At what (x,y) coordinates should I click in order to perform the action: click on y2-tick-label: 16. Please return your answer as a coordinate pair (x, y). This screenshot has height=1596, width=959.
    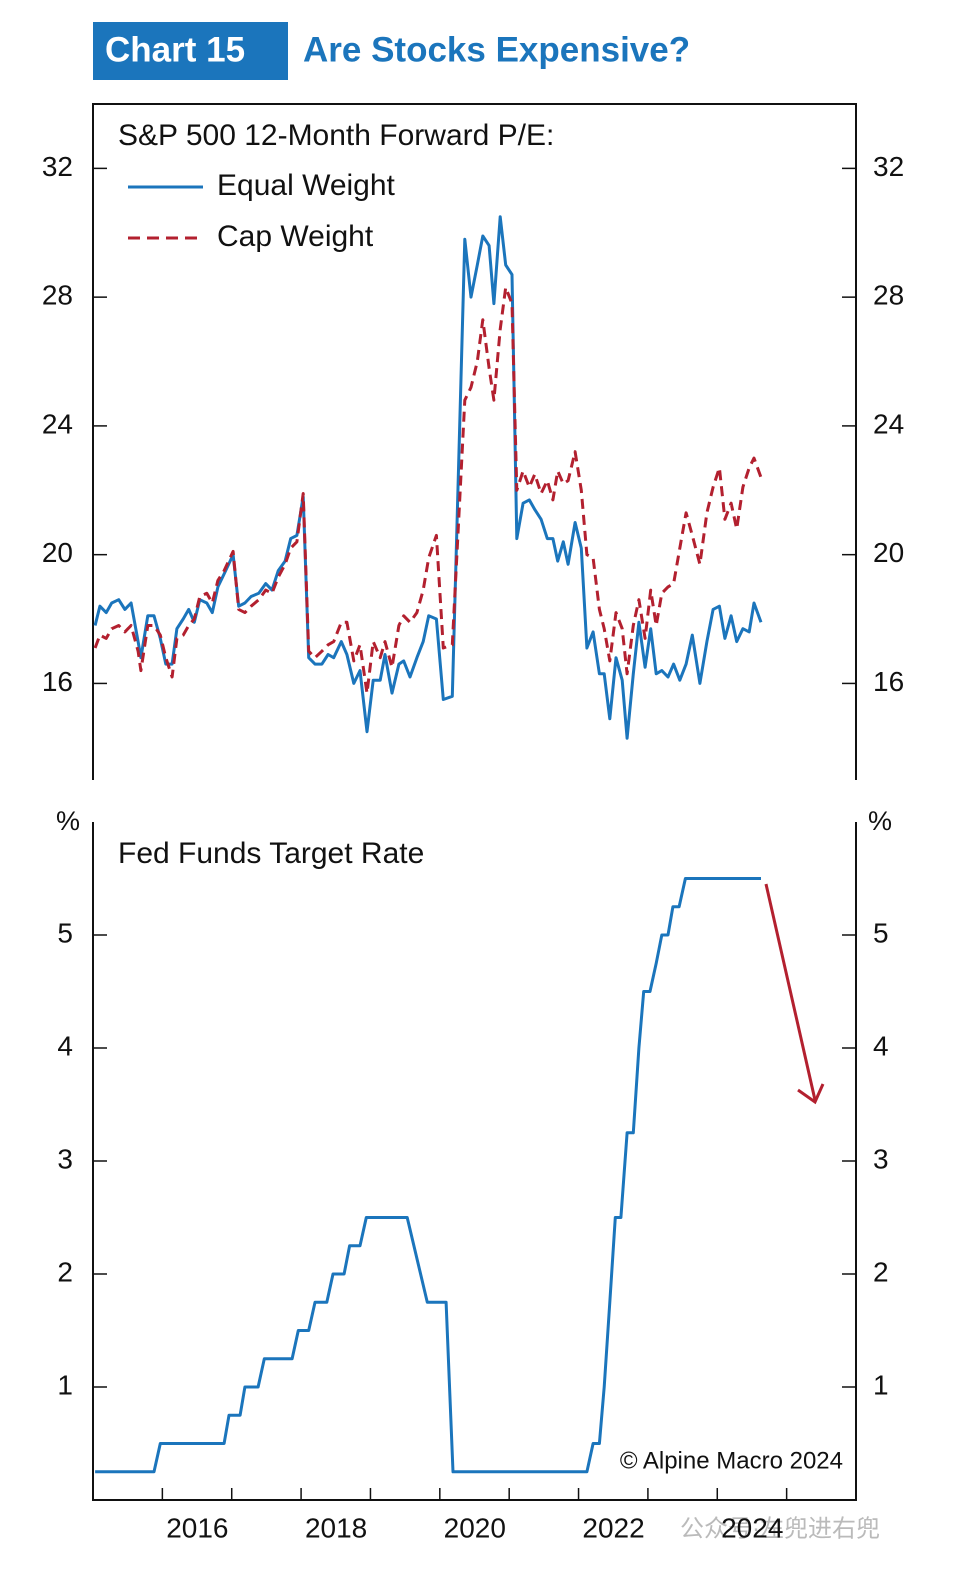
    Looking at the image, I should click on (888, 681).